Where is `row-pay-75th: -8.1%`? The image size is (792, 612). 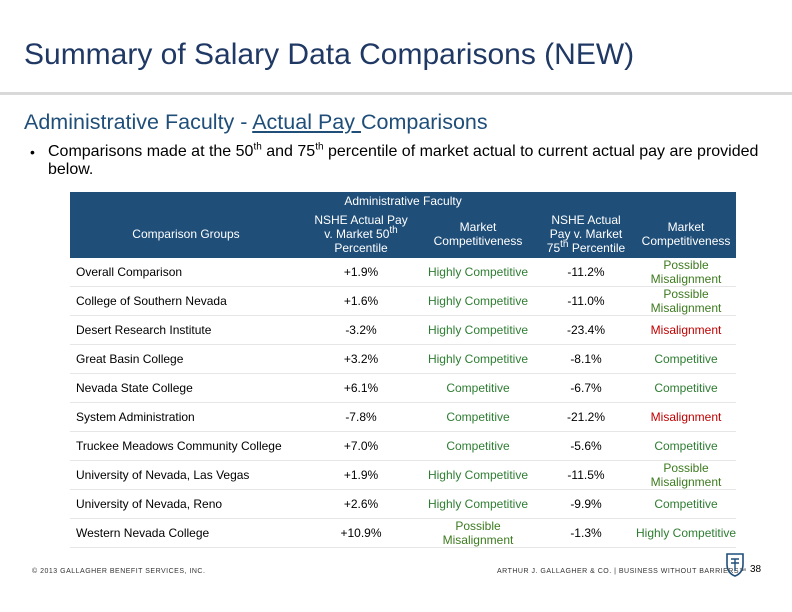
row-pay-75th: -8.1% is located at coordinates (586, 359).